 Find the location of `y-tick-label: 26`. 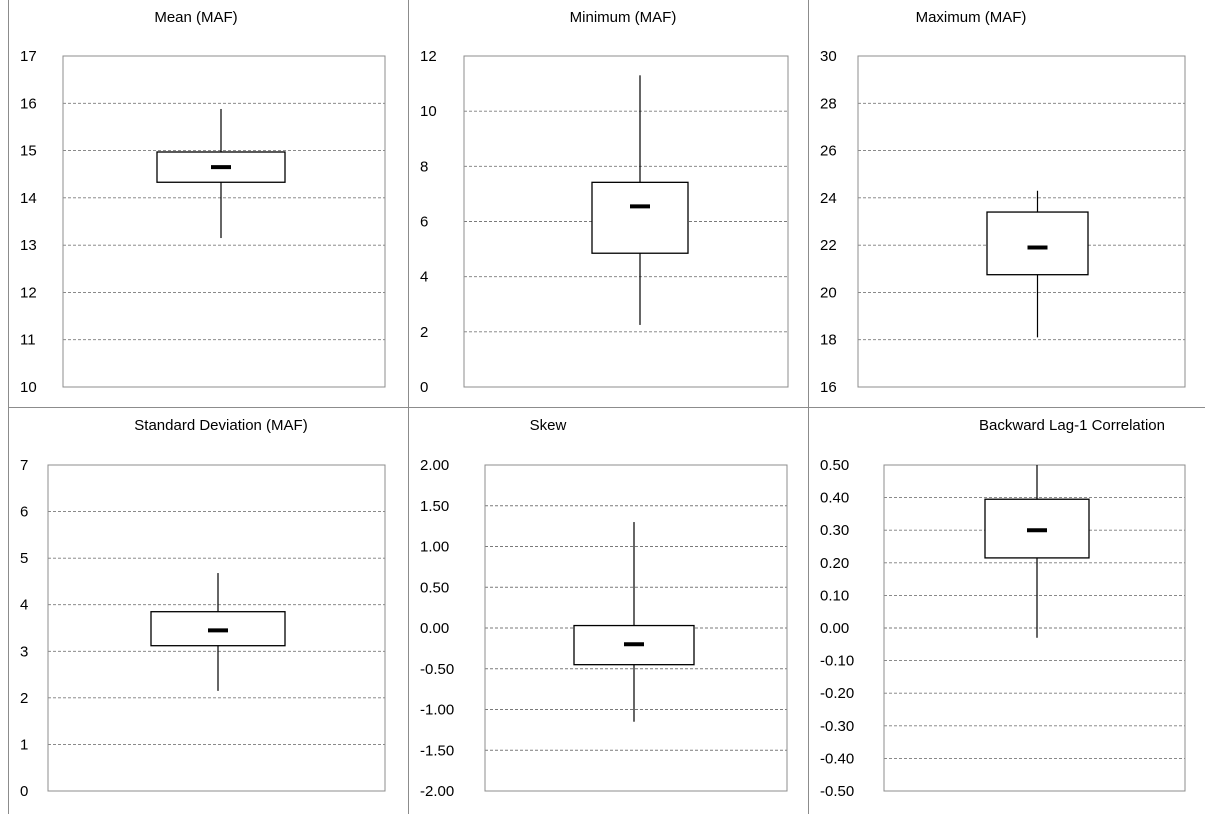

y-tick-label: 26 is located at coordinates (828, 151).